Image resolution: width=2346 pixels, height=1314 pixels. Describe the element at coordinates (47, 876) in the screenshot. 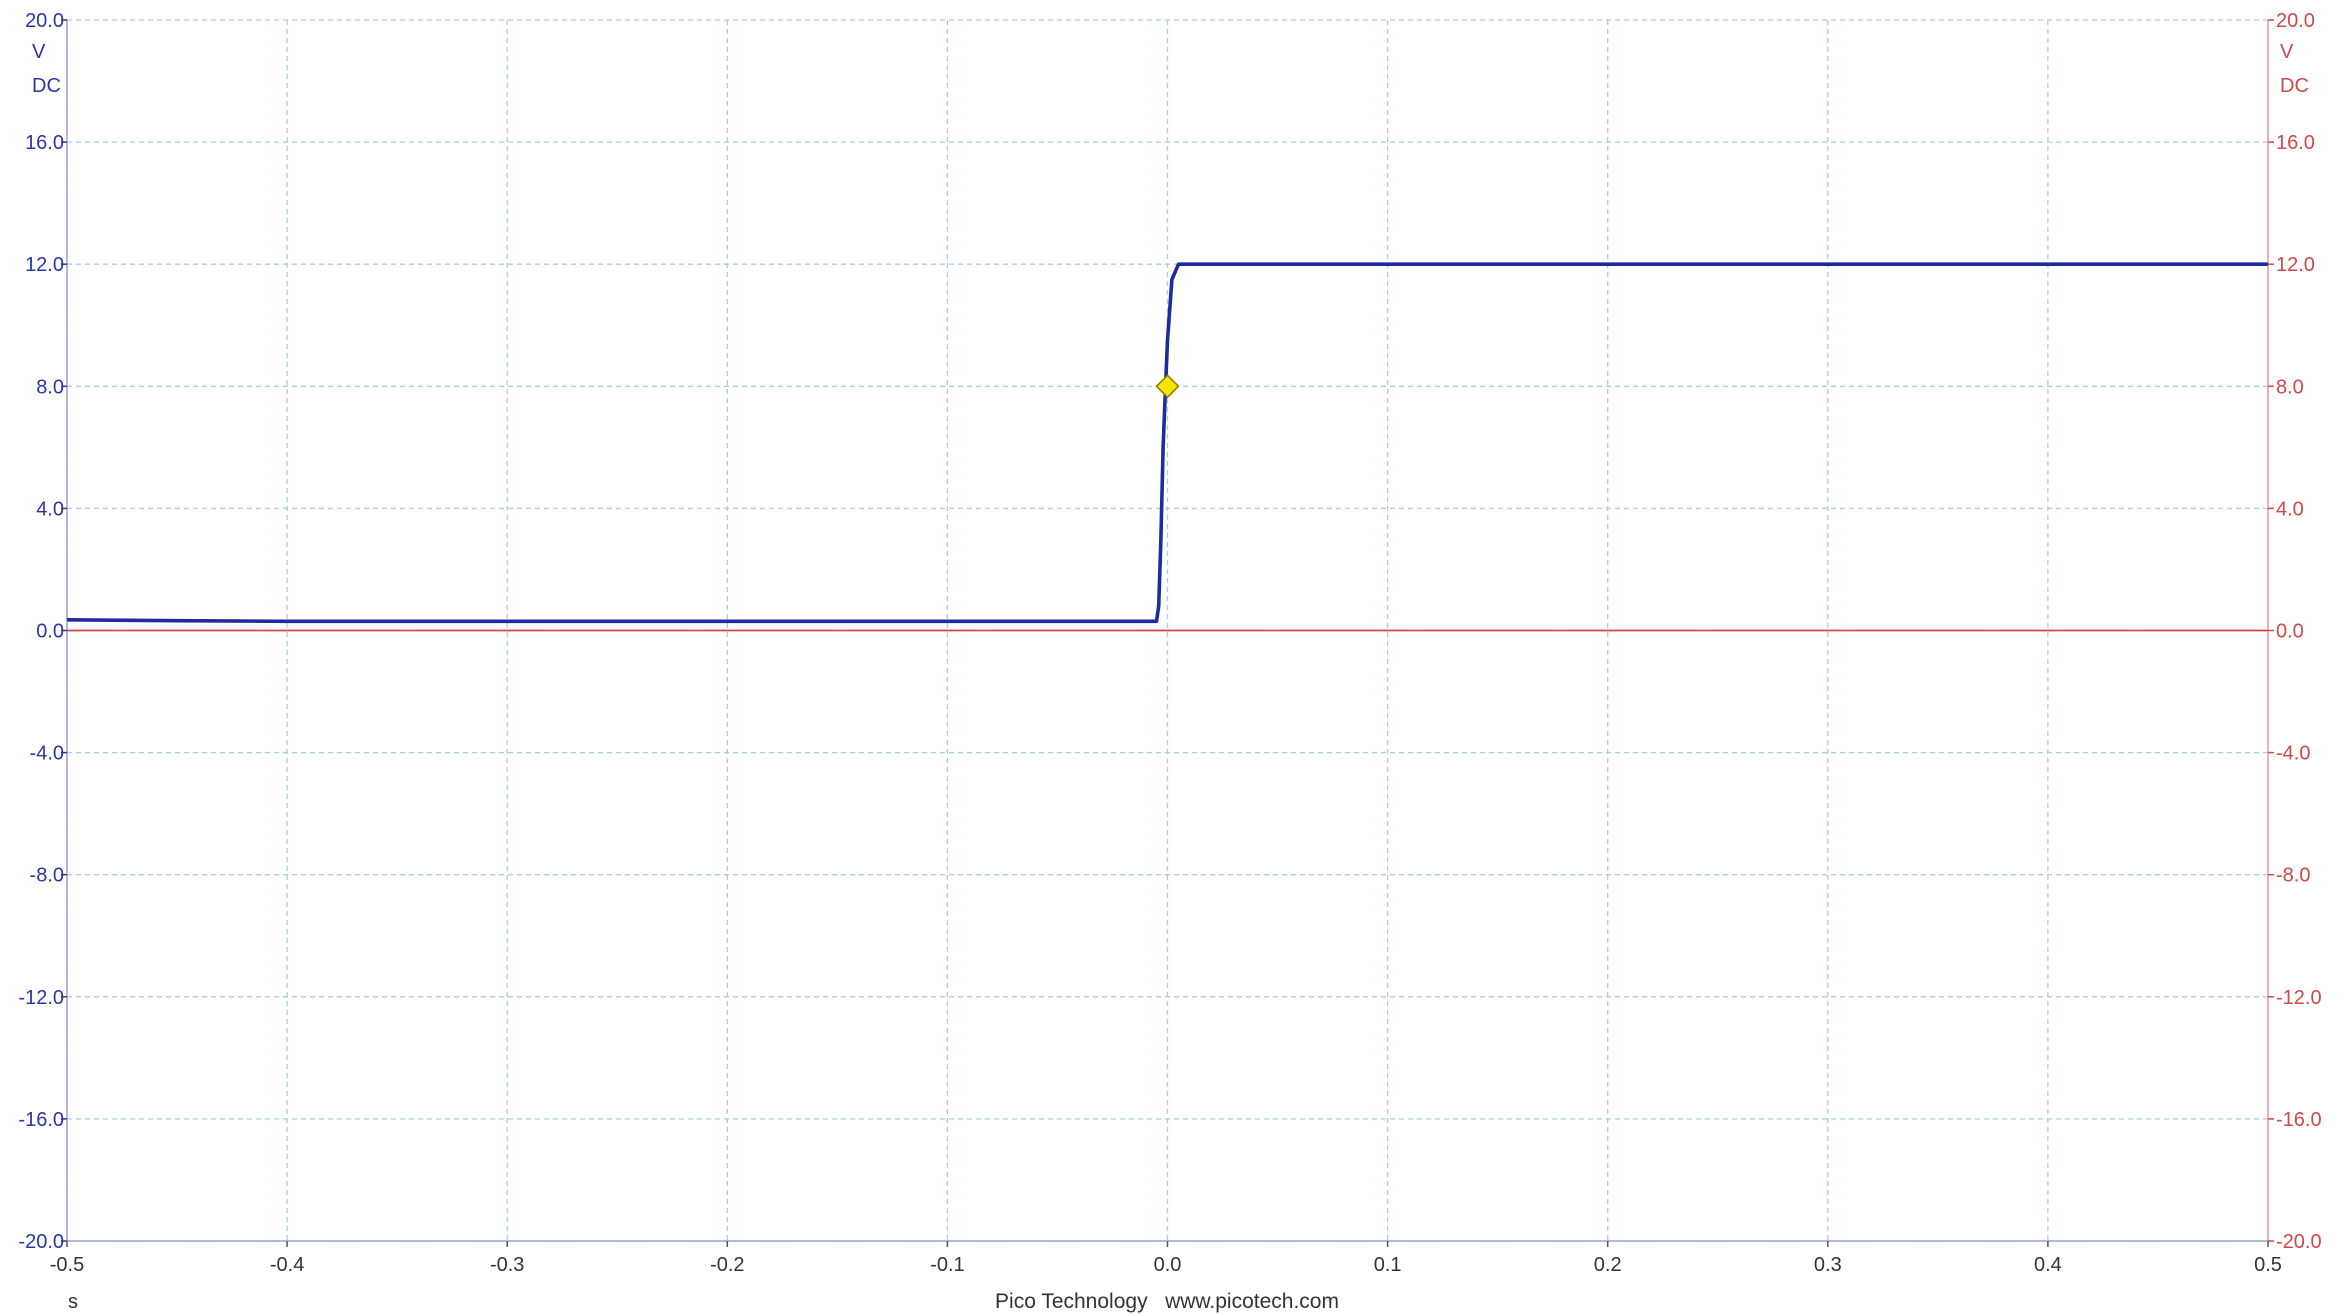

I see `left-tick-label: -8.0` at that location.